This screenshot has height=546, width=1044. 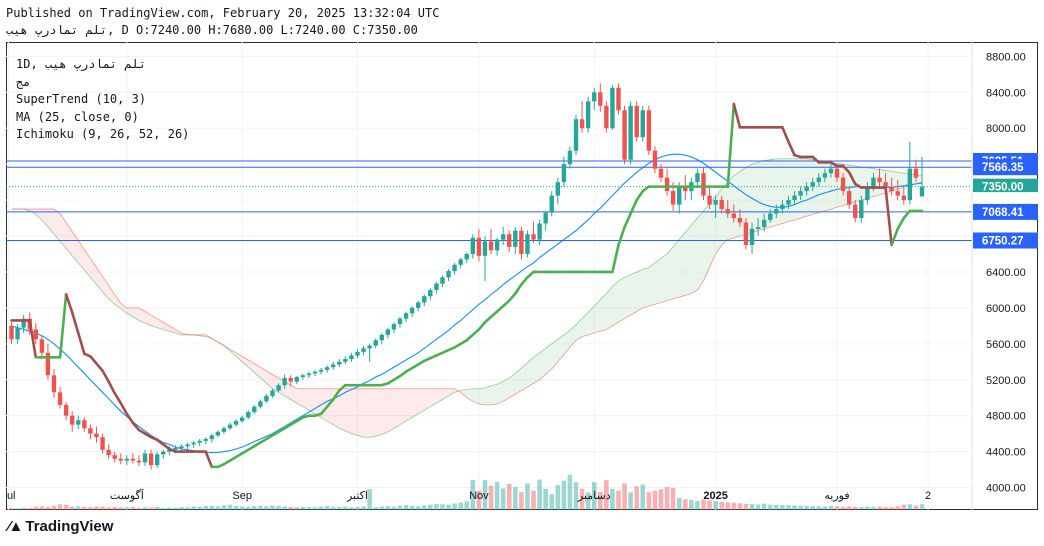 What do you see at coordinates (489, 200) in the screenshot?
I see `horizontal-lines` at bounding box center [489, 200].